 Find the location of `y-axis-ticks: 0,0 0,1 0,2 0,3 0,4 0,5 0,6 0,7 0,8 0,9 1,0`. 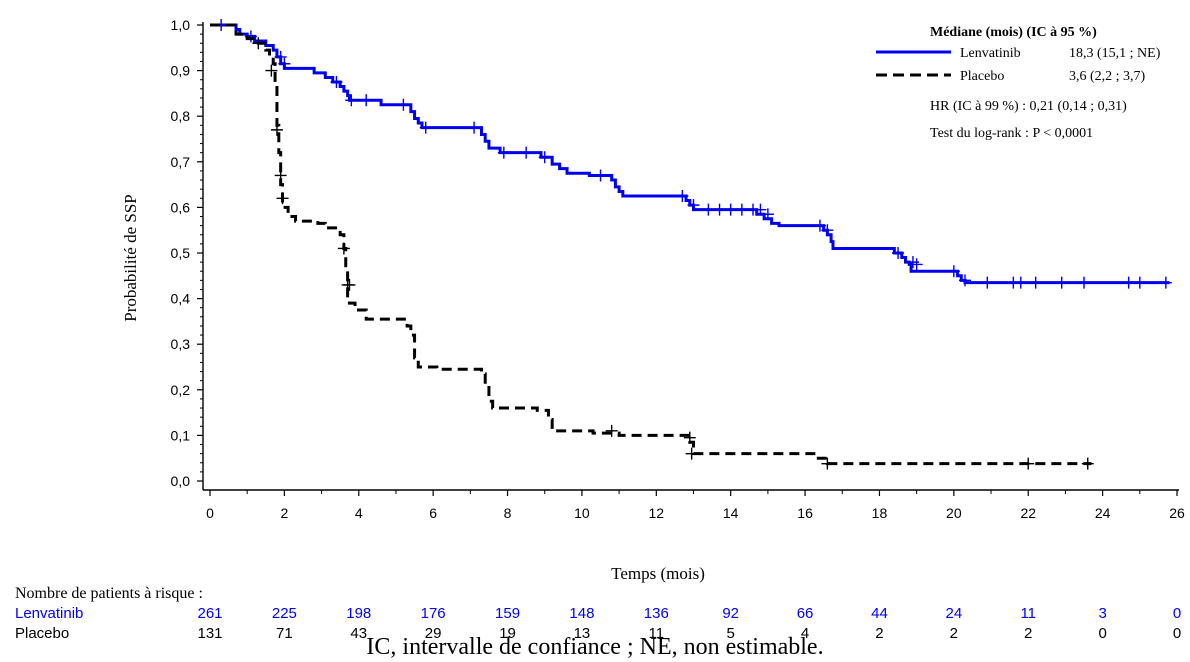

y-axis-ticks: 0,0 0,1 0,2 0,3 0,4 0,5 0,6 0,7 0,8 0,9 1,0 is located at coordinates (187, 253).